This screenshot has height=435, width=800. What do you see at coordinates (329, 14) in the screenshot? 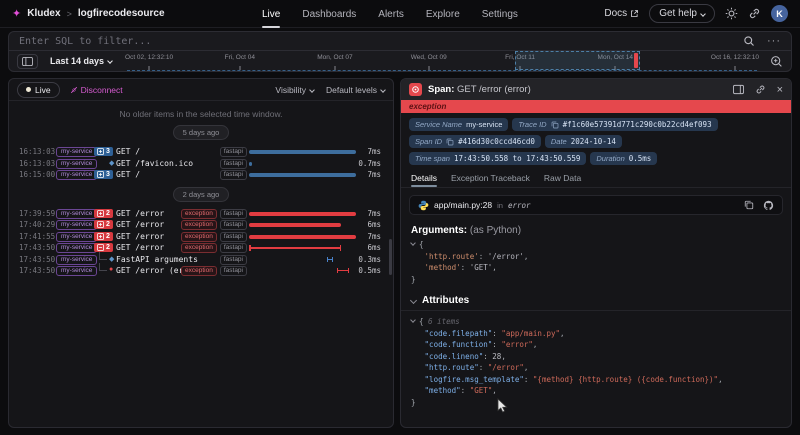
I see `nav-item-dashboards: Dashboards` at bounding box center [329, 14].